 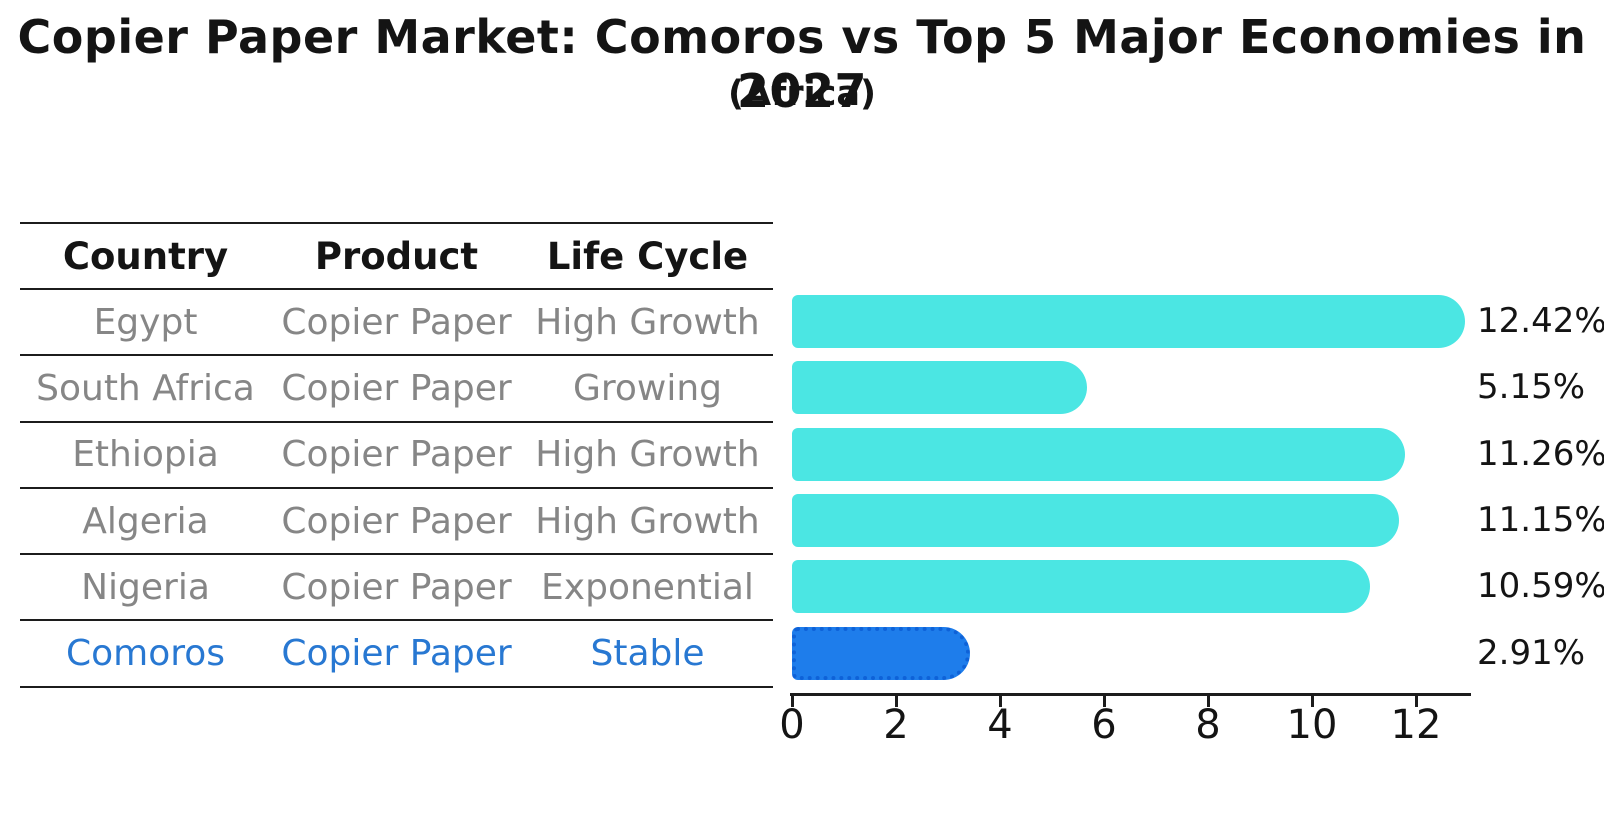 What do you see at coordinates (1128, 321) in the screenshot?
I see `bar-egypt` at bounding box center [1128, 321].